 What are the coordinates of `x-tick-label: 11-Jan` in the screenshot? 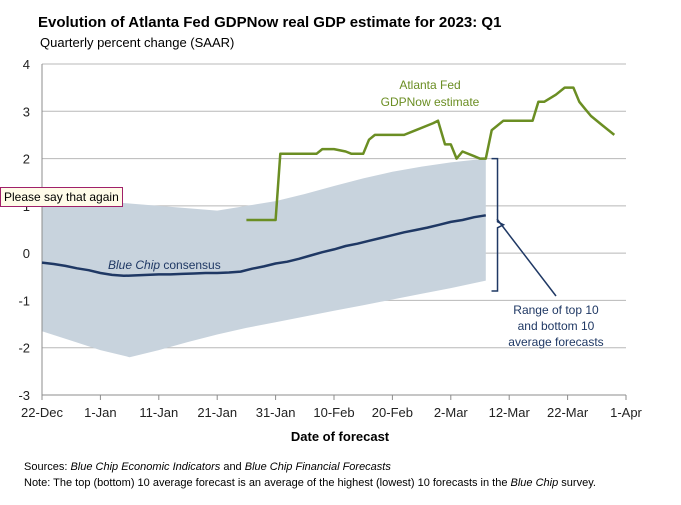 It's located at (158, 412).